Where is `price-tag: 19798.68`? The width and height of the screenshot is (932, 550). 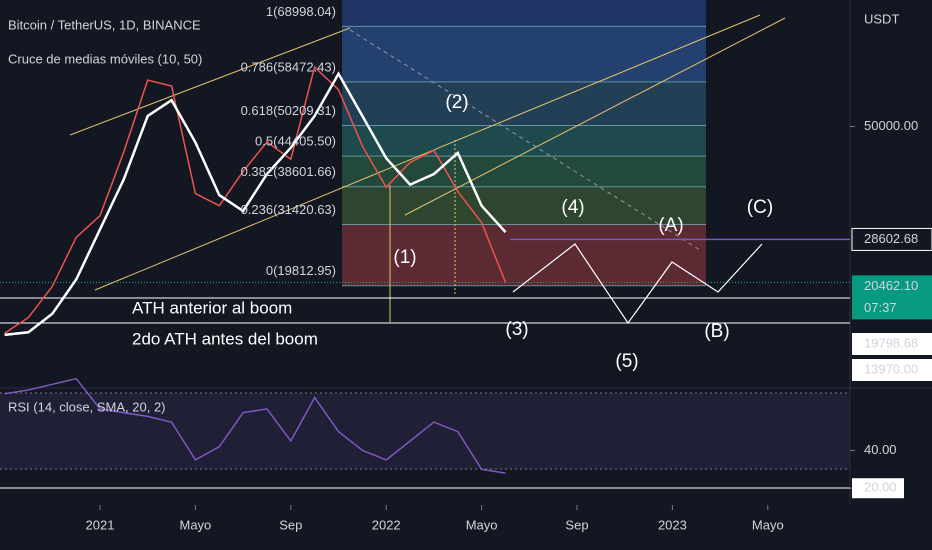
price-tag: 19798.68 is located at coordinates (891, 342).